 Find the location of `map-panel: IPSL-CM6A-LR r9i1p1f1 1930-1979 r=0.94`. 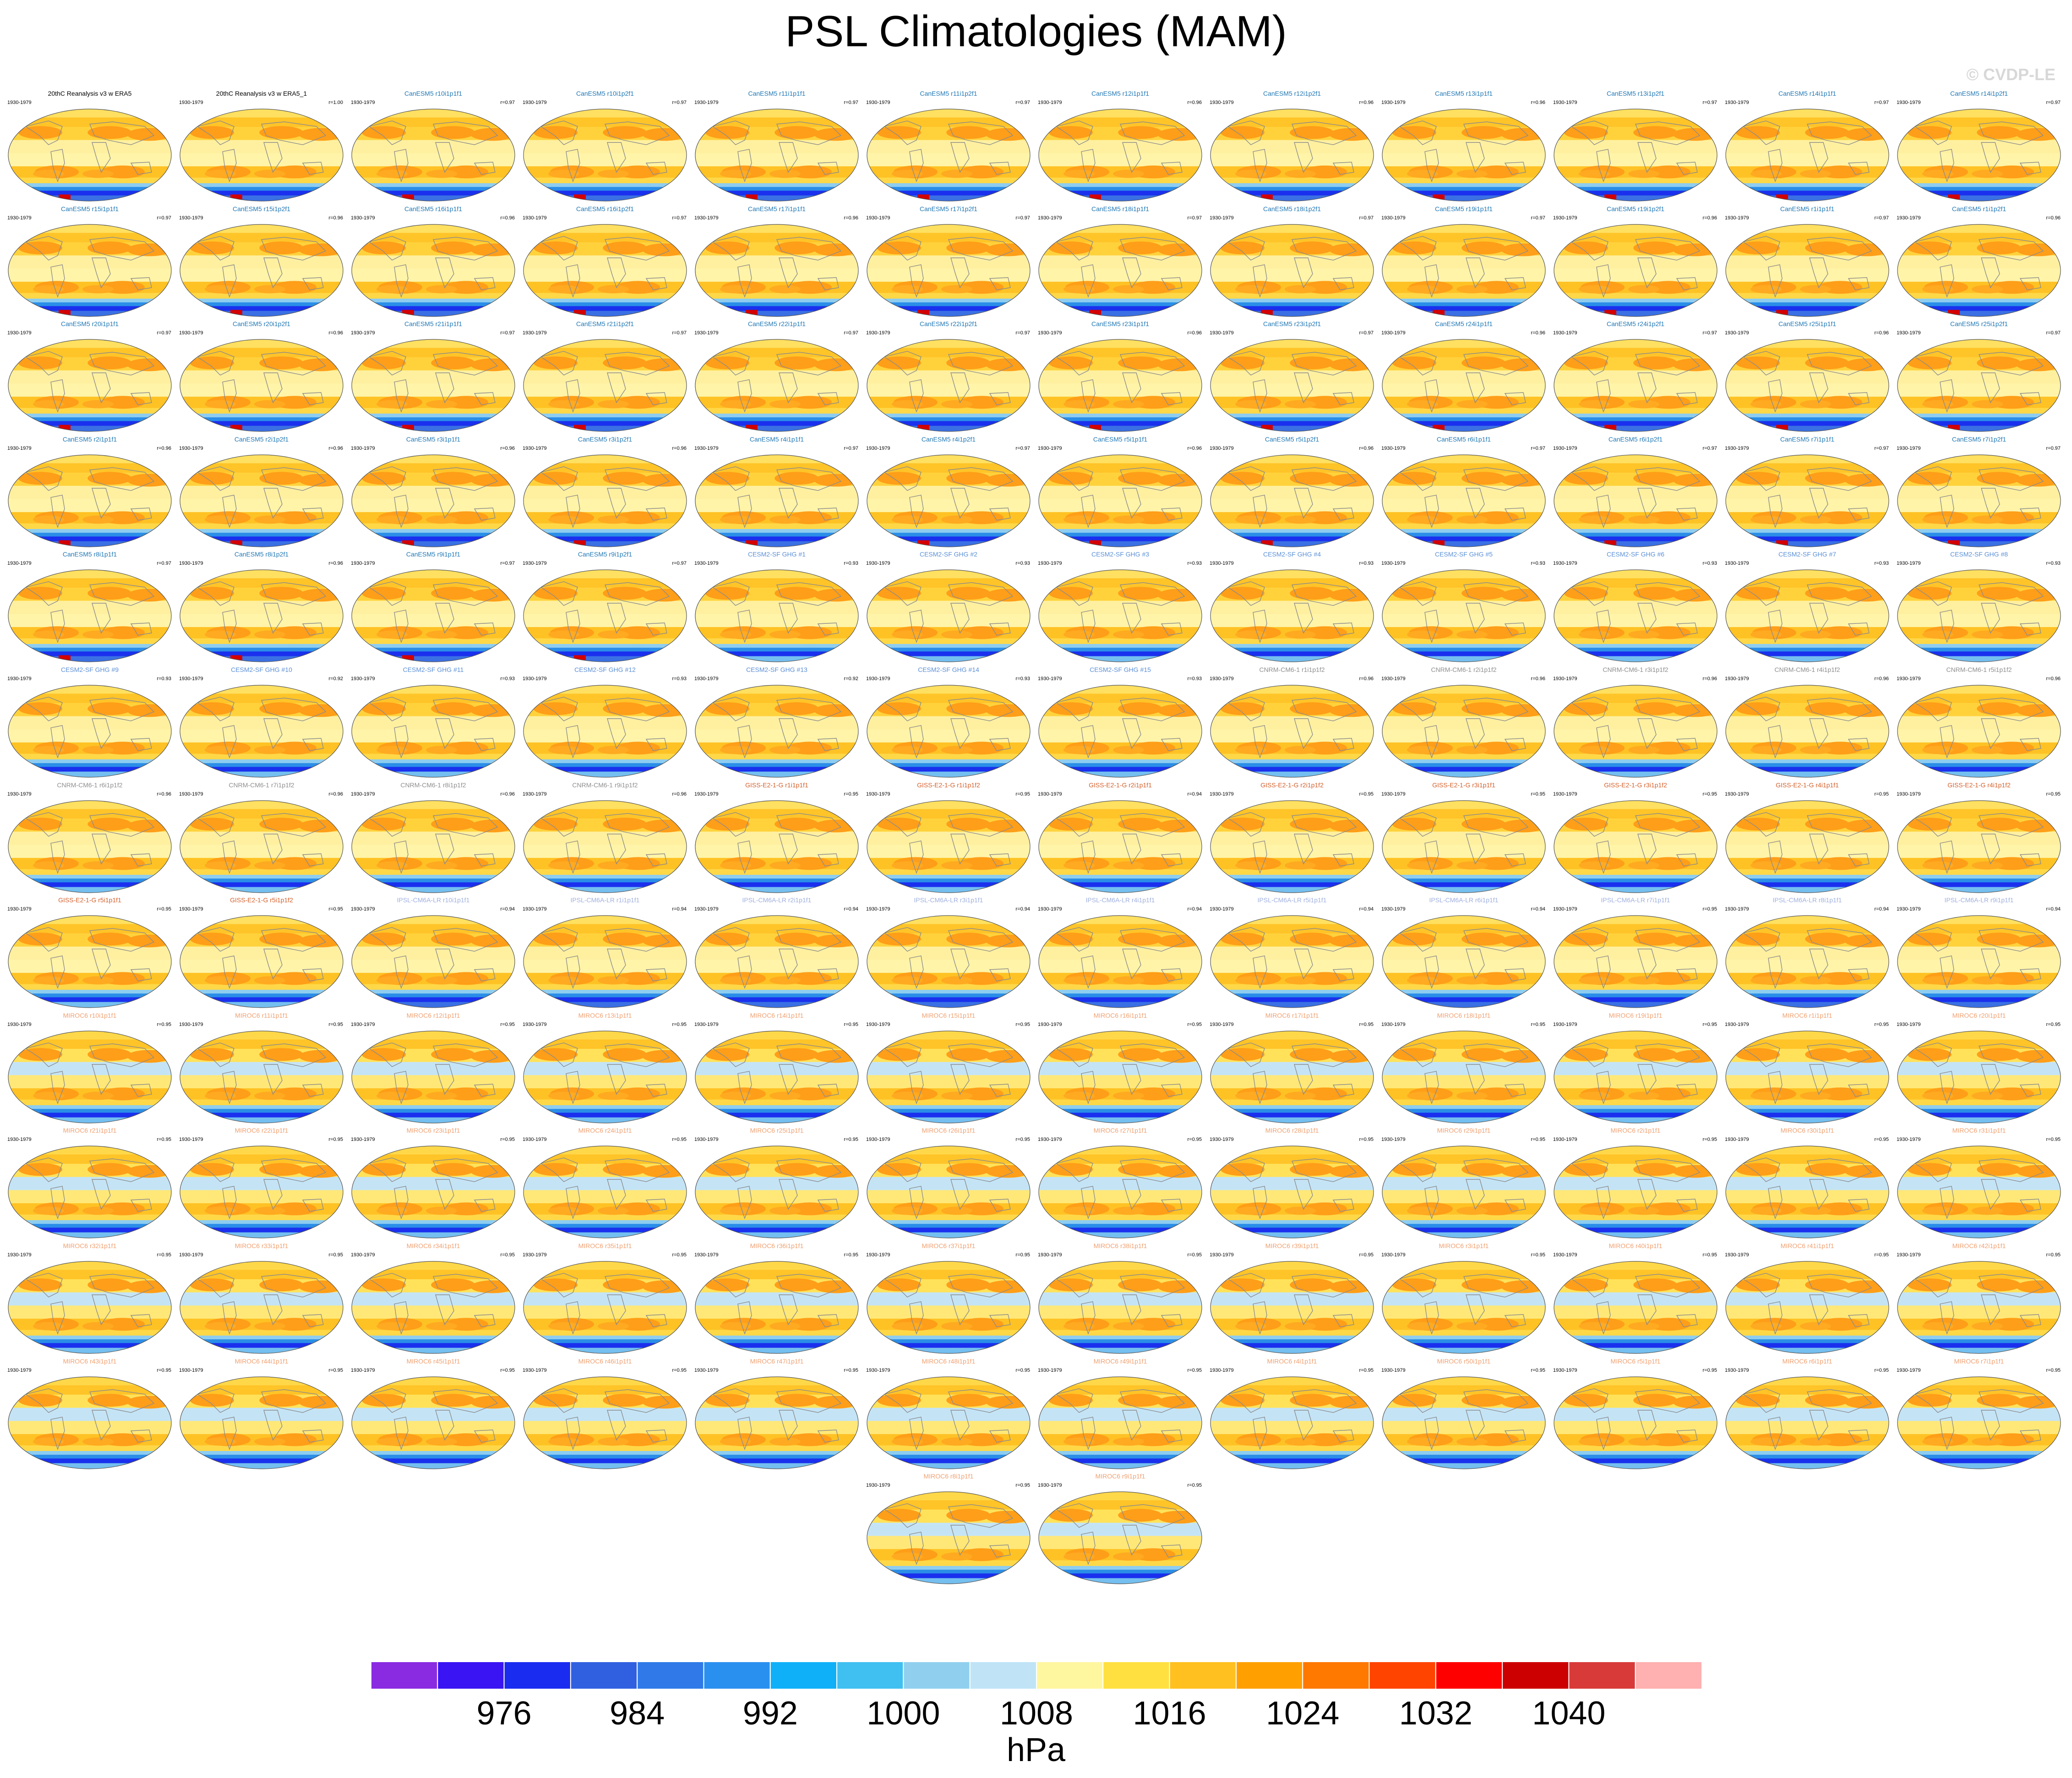

map-panel: IPSL-CM6A-LR r9i1p1f1 1930-1979 r=0.94 is located at coordinates (1979, 954).